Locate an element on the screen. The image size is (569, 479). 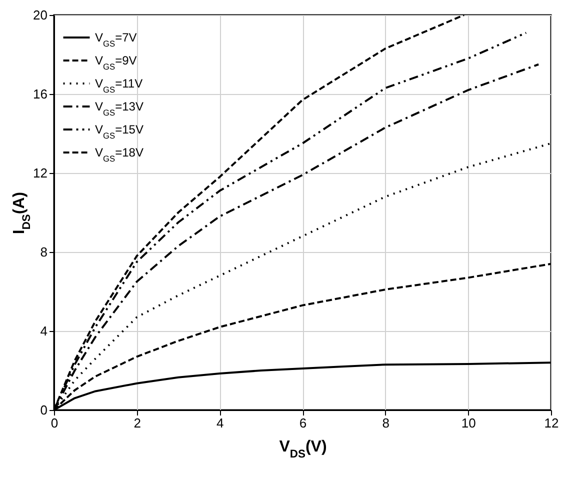
x-tick-label: 12 is located at coordinates (551, 423).